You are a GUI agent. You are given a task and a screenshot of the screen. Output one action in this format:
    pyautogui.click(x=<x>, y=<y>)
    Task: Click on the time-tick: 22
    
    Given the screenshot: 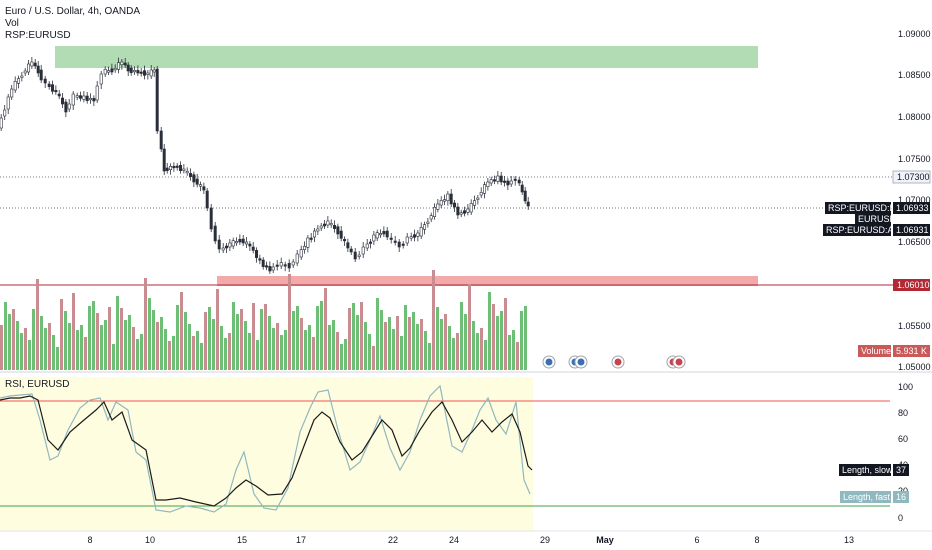 What is the action you would take?
    pyautogui.click(x=393, y=540)
    